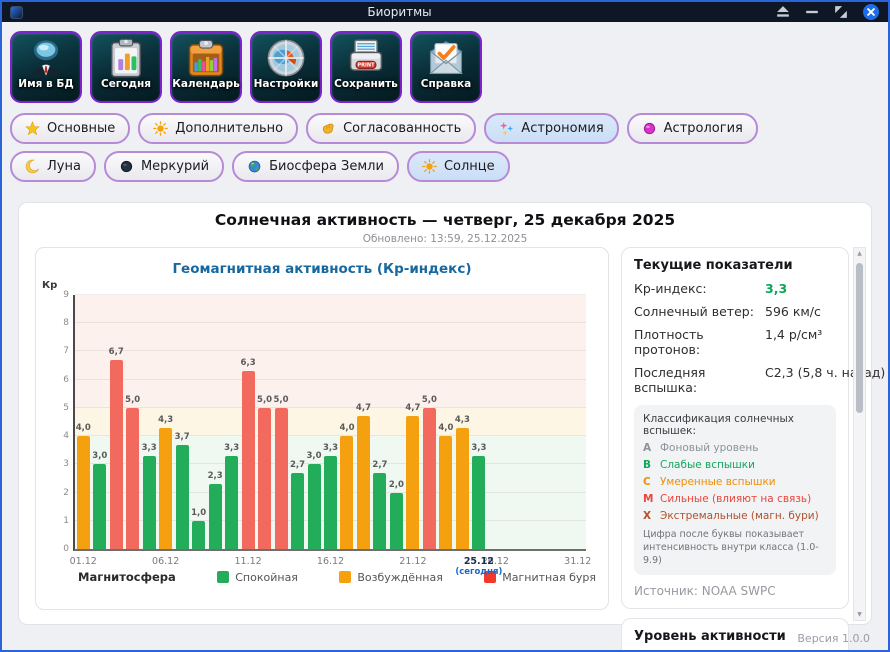 This screenshot has height=652, width=890. I want to click on tab-osnovnye: Основные, so click(70, 128).